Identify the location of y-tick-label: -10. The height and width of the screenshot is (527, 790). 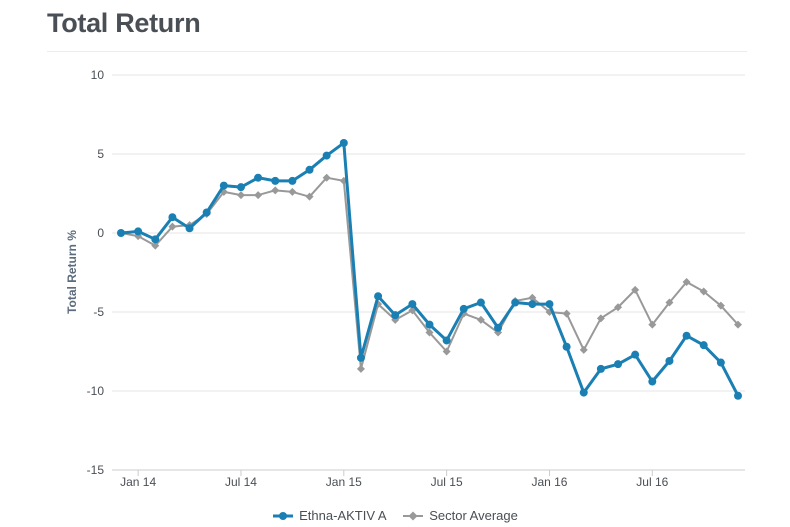
(96, 391).